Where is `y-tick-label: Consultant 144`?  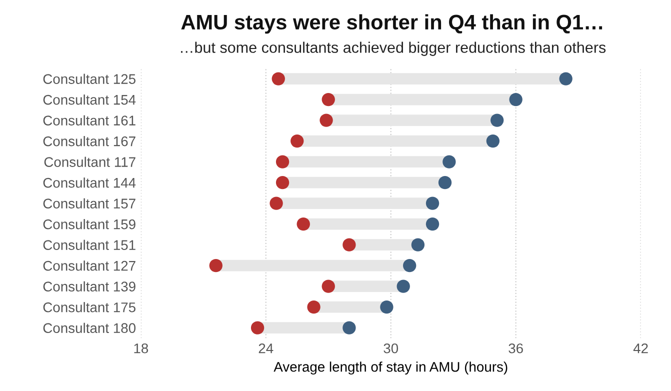 y-tick-label: Consultant 144 is located at coordinates (89, 183).